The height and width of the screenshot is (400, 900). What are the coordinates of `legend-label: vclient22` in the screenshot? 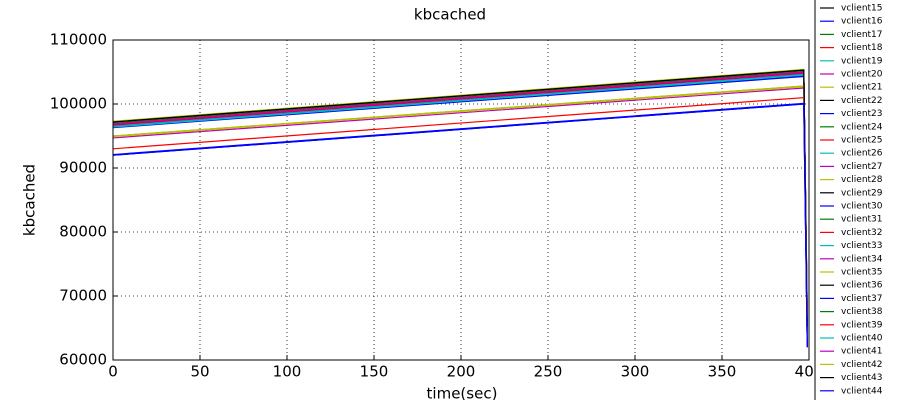 It's located at (862, 101).